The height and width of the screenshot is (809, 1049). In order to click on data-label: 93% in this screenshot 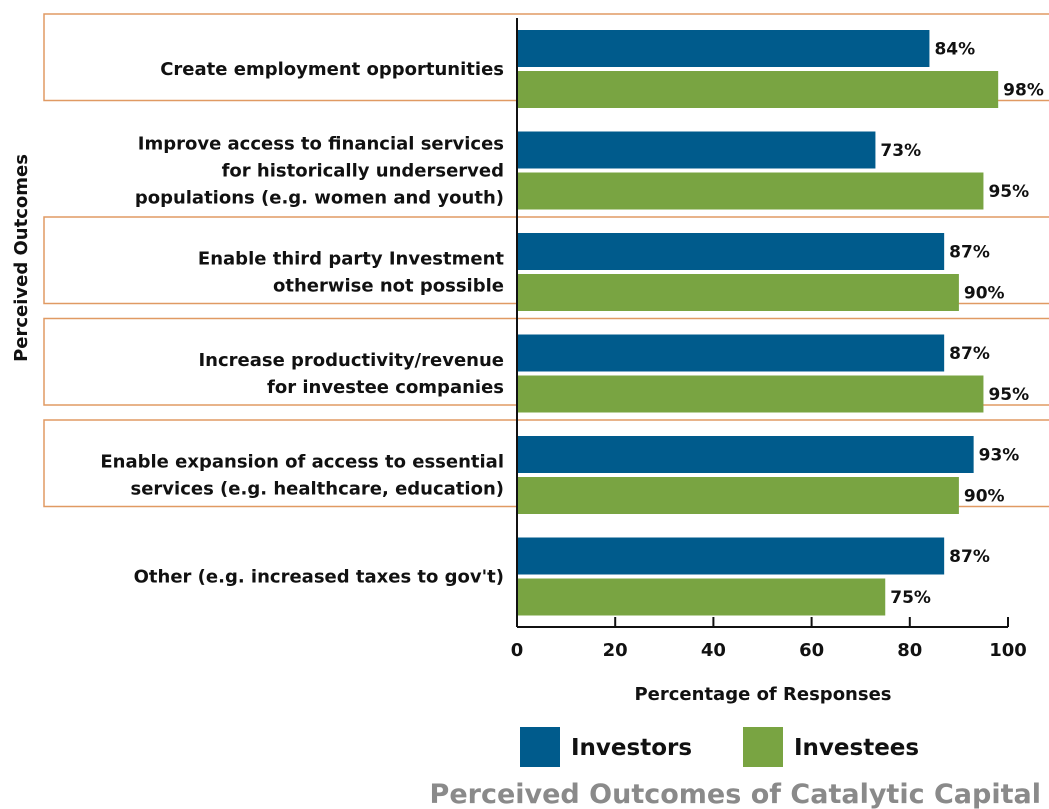, I will do `click(999, 456)`.